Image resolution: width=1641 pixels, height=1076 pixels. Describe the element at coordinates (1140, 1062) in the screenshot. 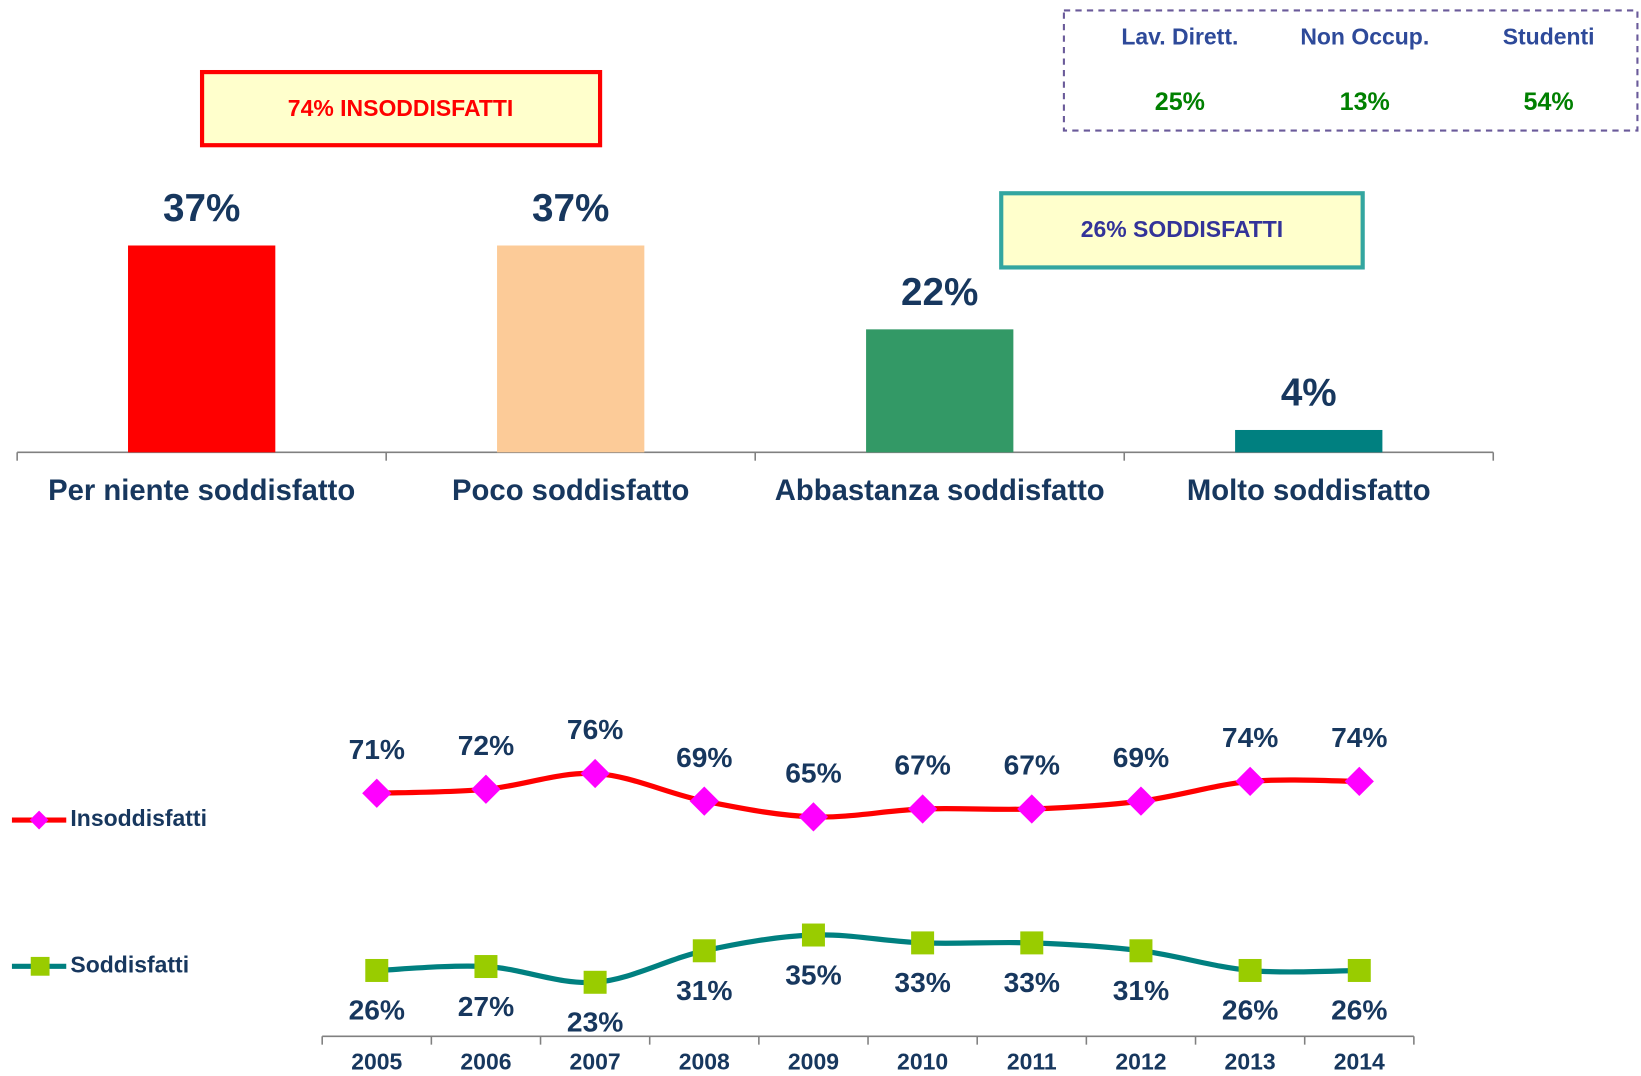

I see `x-tick-label: 2012` at that location.